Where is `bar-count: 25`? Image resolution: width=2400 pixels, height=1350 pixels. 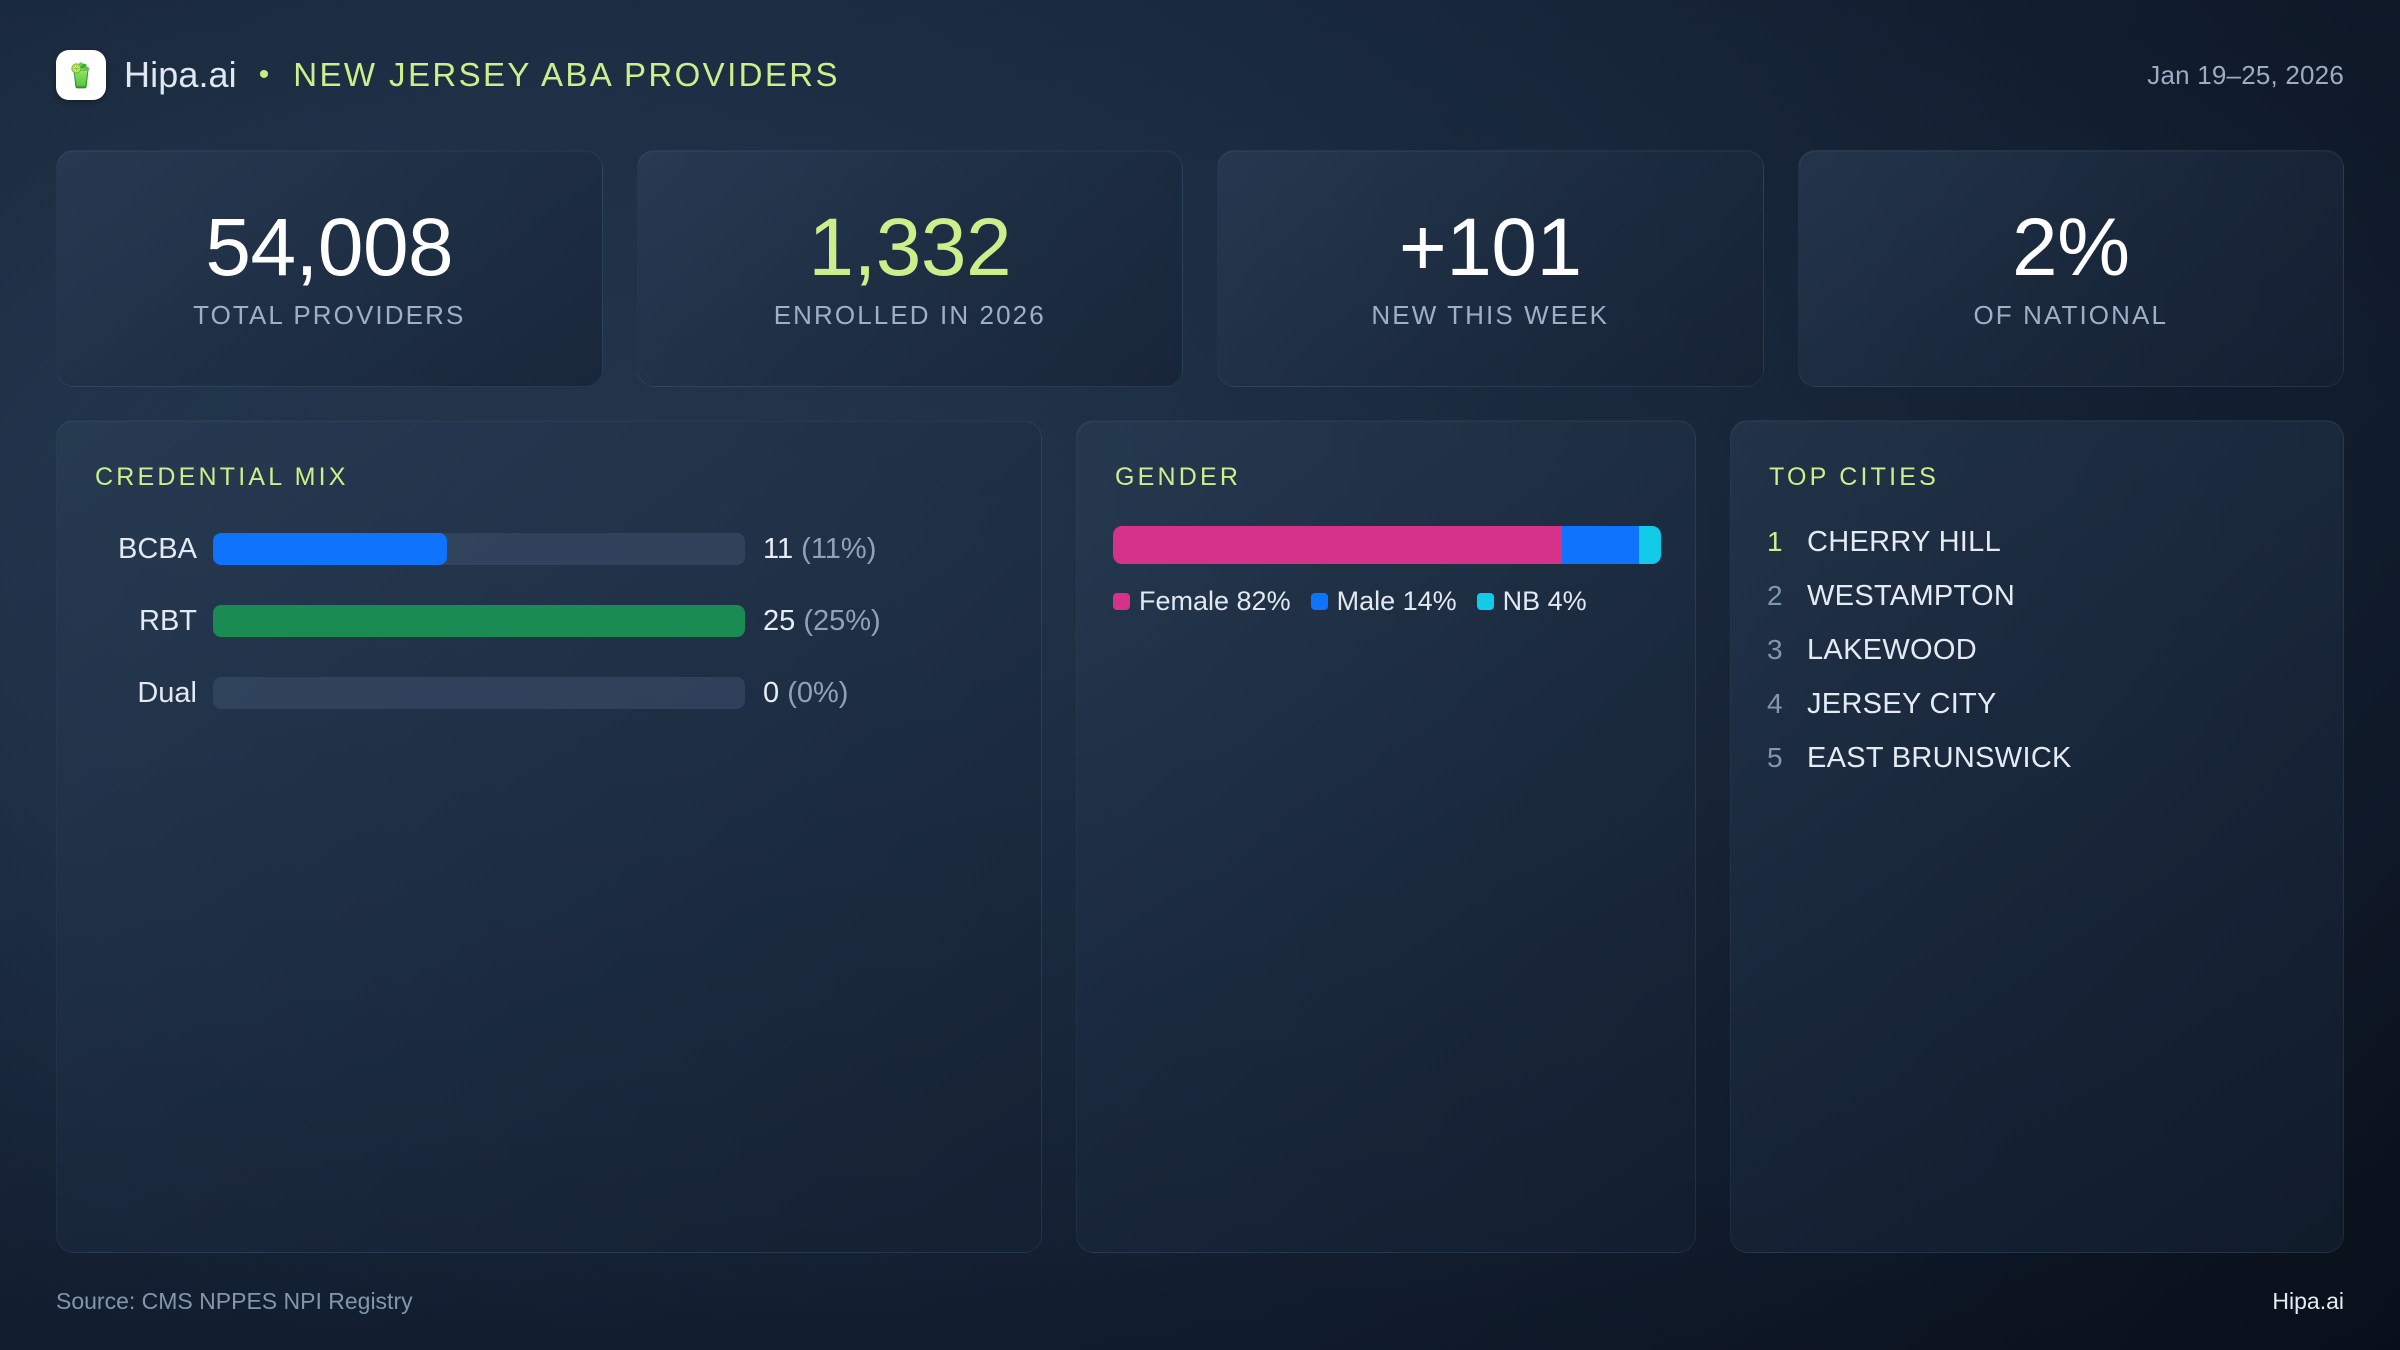 bar-count: 25 is located at coordinates (779, 620).